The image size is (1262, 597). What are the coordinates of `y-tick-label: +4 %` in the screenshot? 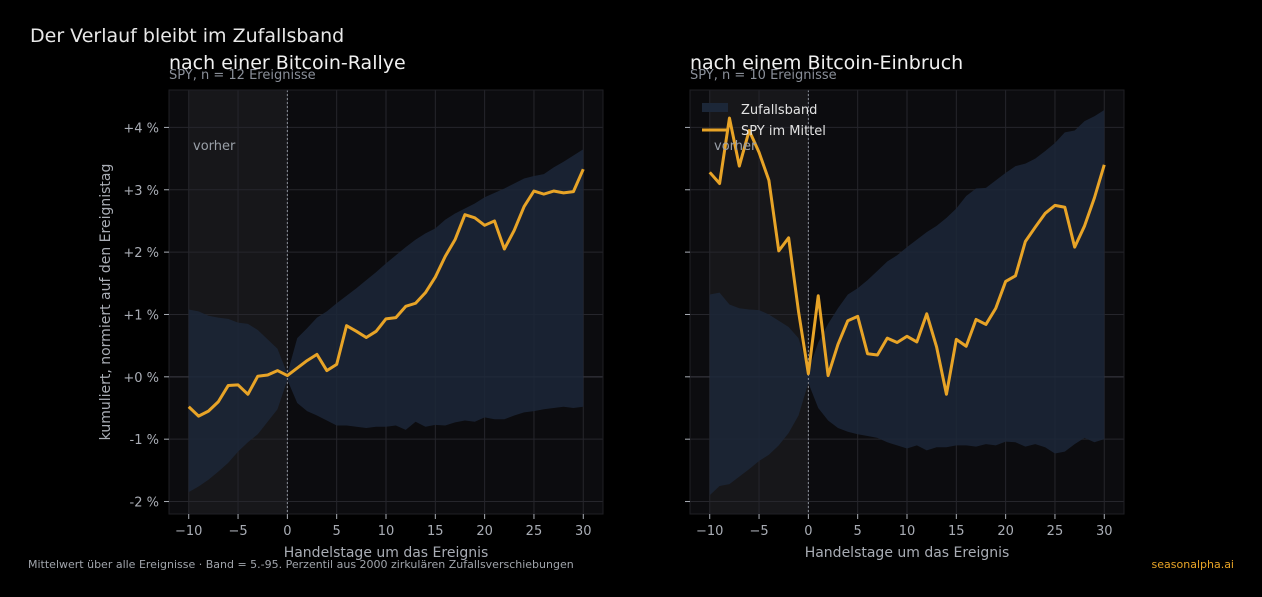 It's located at (141, 128).